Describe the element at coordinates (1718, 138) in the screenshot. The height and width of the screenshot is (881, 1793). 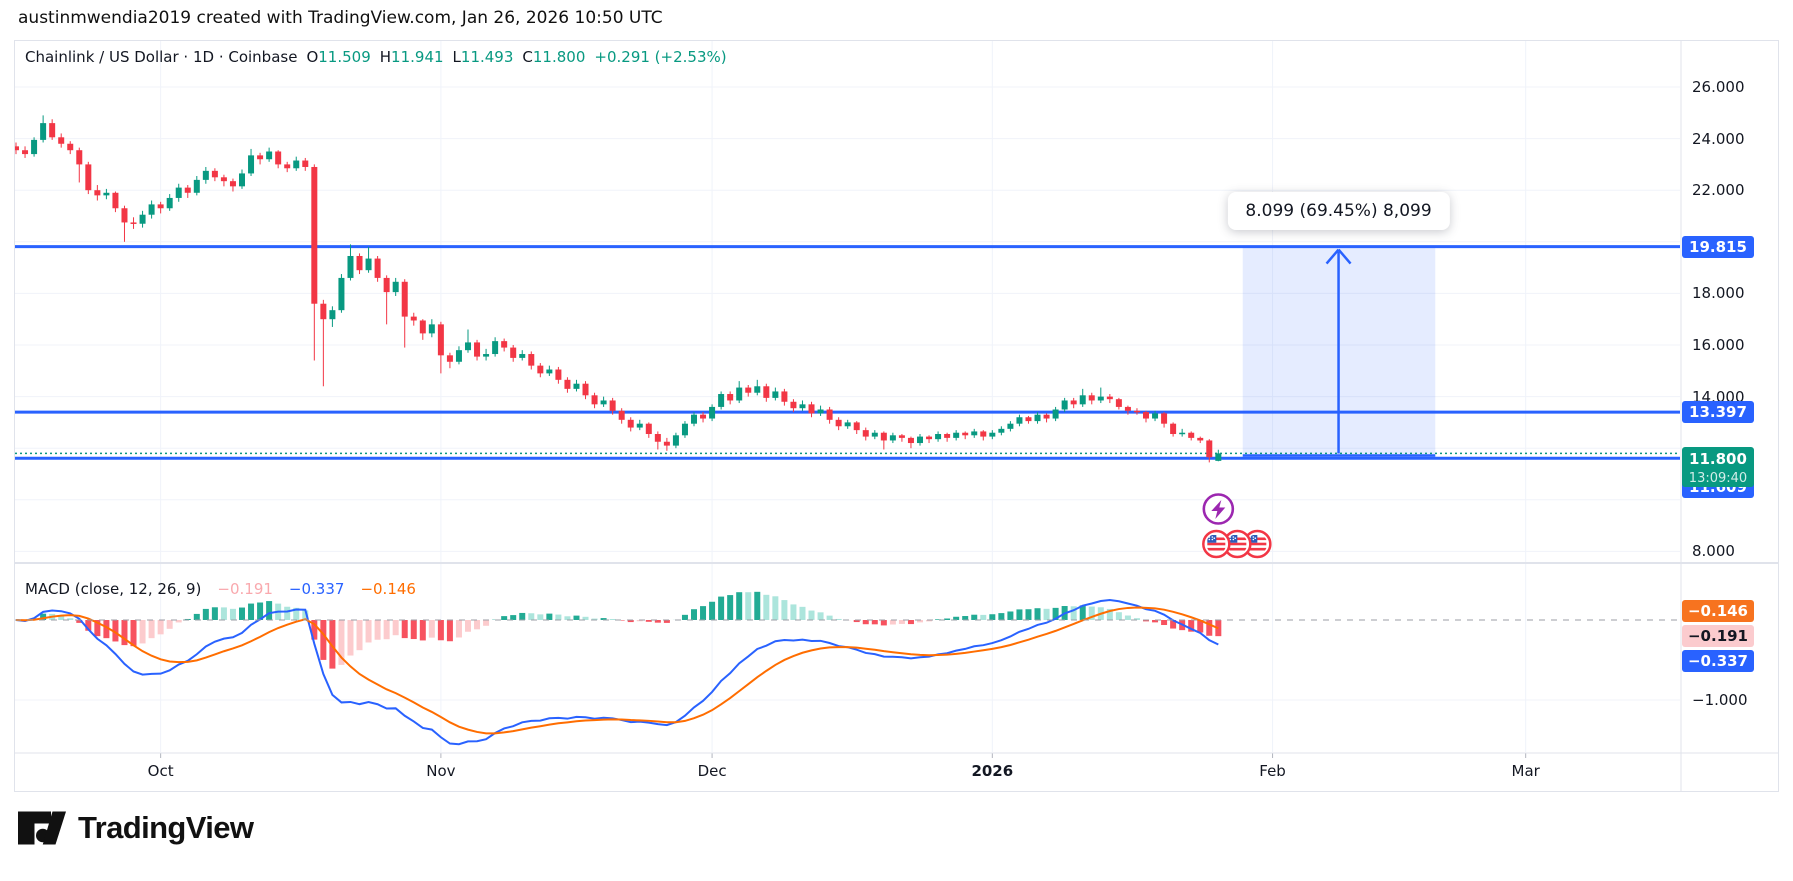
I see `price-tick-label: 24.000` at that location.